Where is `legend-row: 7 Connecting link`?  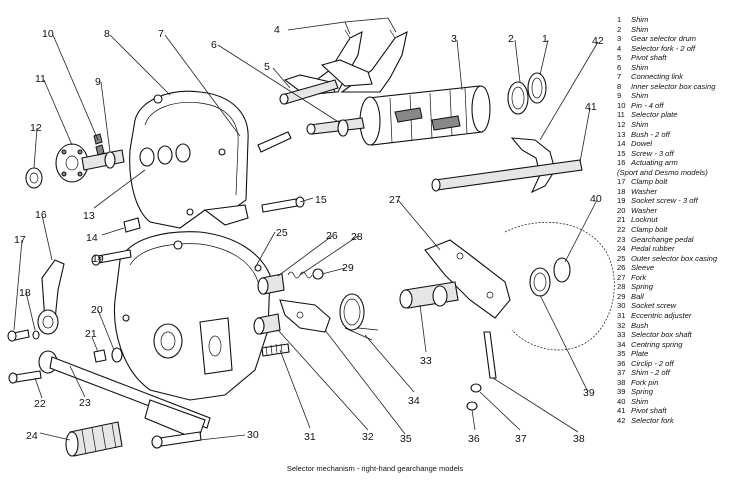
legend-row: 7 Connecting link is located at coordinates (650, 77).